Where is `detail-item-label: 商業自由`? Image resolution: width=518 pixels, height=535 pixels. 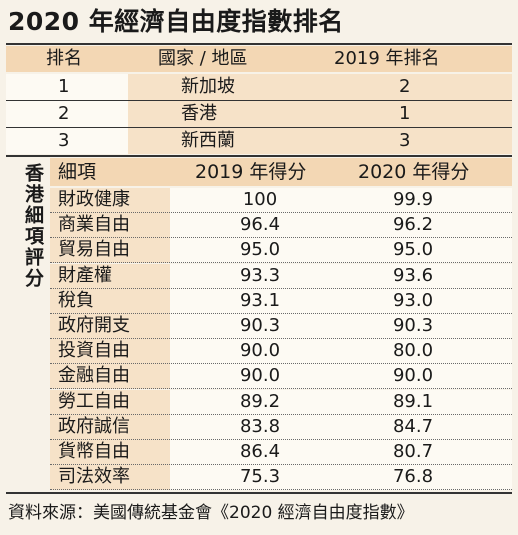 detail-item-label: 商業自由 is located at coordinates (94, 225).